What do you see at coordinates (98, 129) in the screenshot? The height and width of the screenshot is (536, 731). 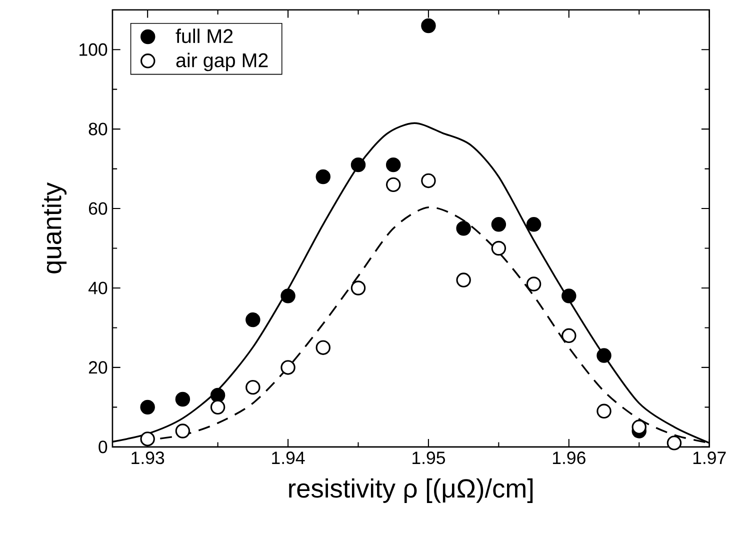 I see `y-tick-label: 80` at bounding box center [98, 129].